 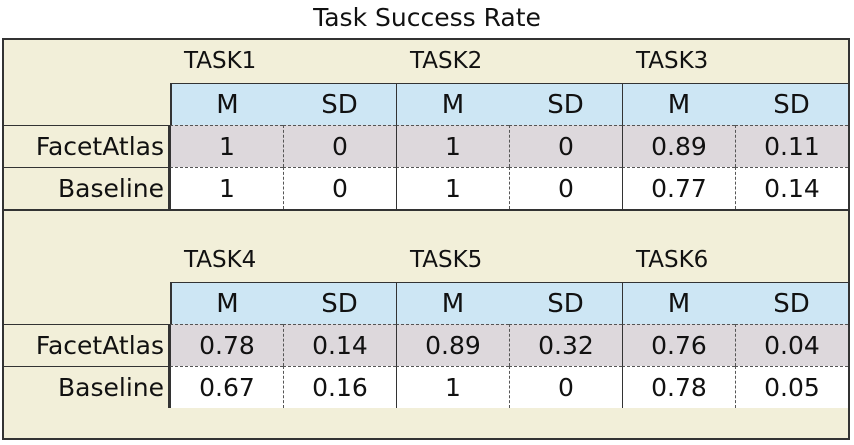 I want to click on value-cell: 0.76, so click(x=678, y=345).